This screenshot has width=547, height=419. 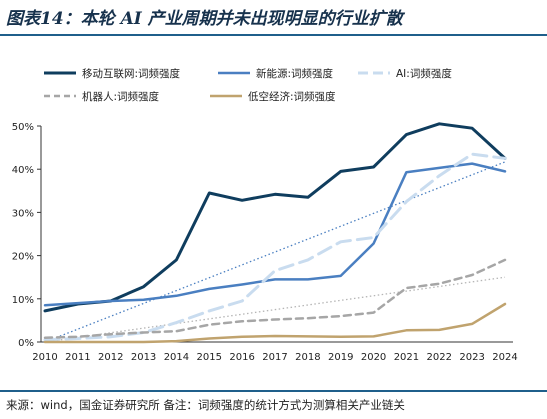 I want to click on trendline-robot, so click(x=275, y=309).